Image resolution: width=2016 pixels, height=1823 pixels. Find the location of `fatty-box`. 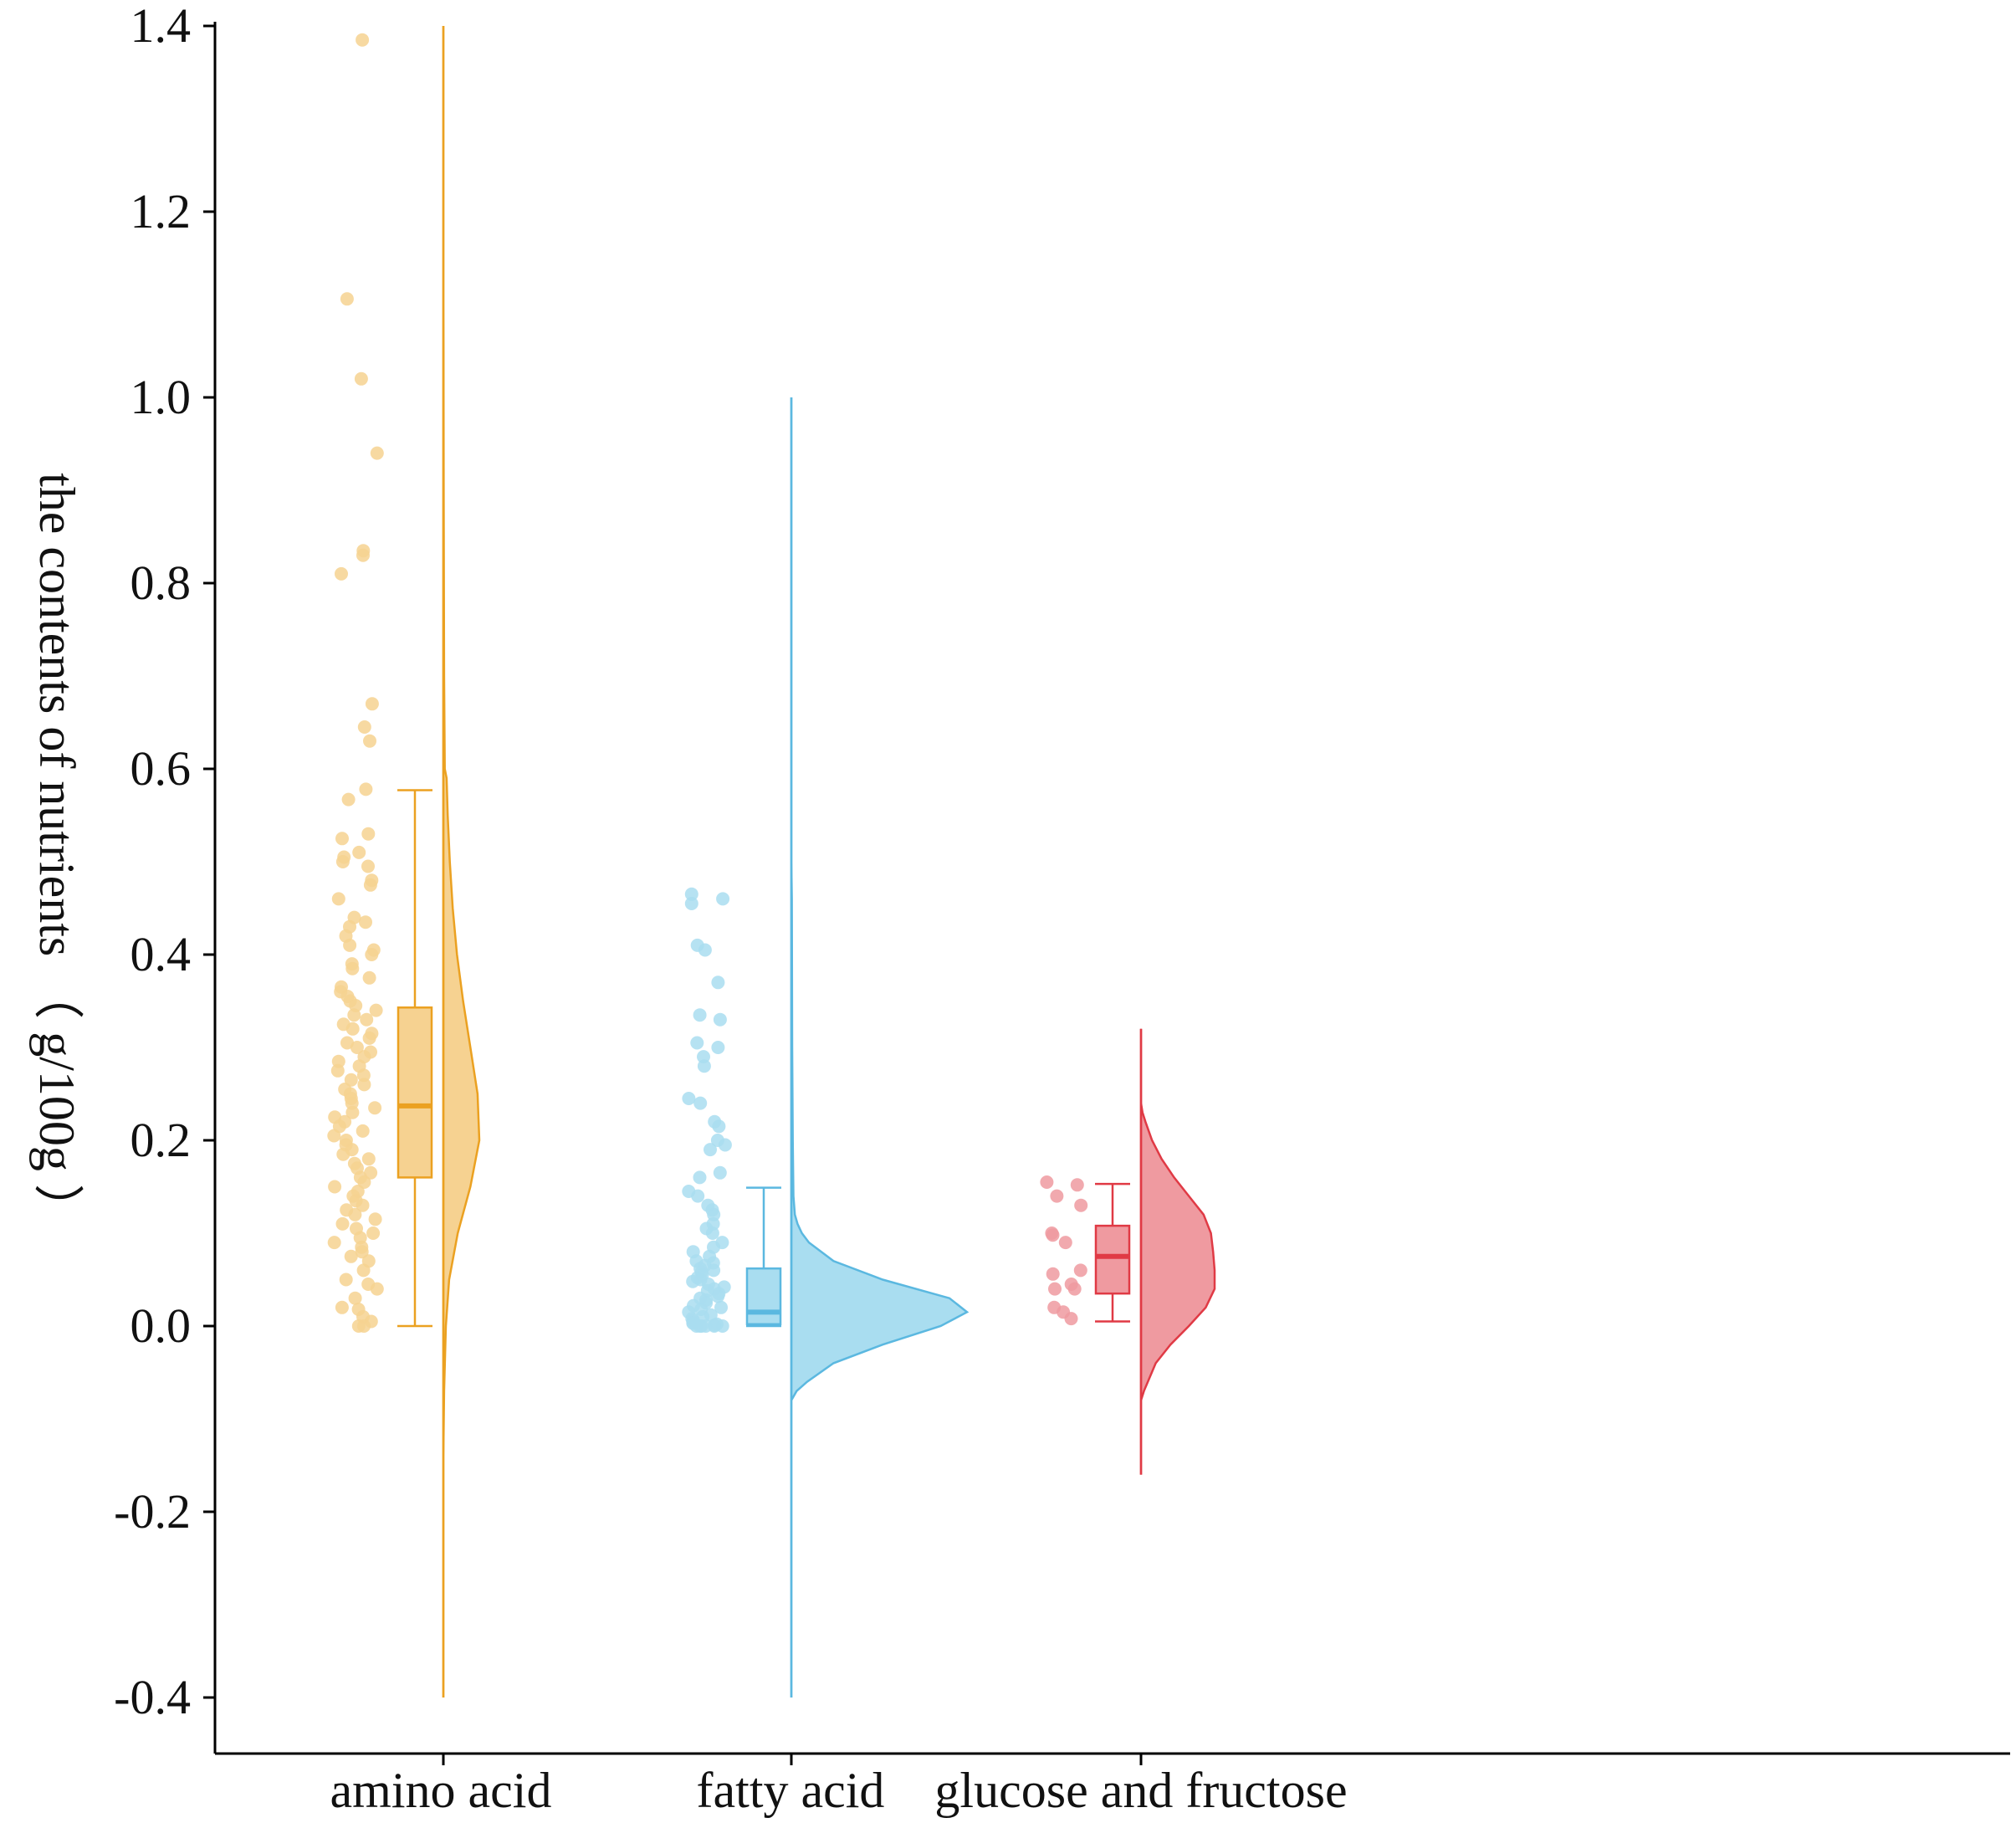

fatty-box is located at coordinates (763, 1296).